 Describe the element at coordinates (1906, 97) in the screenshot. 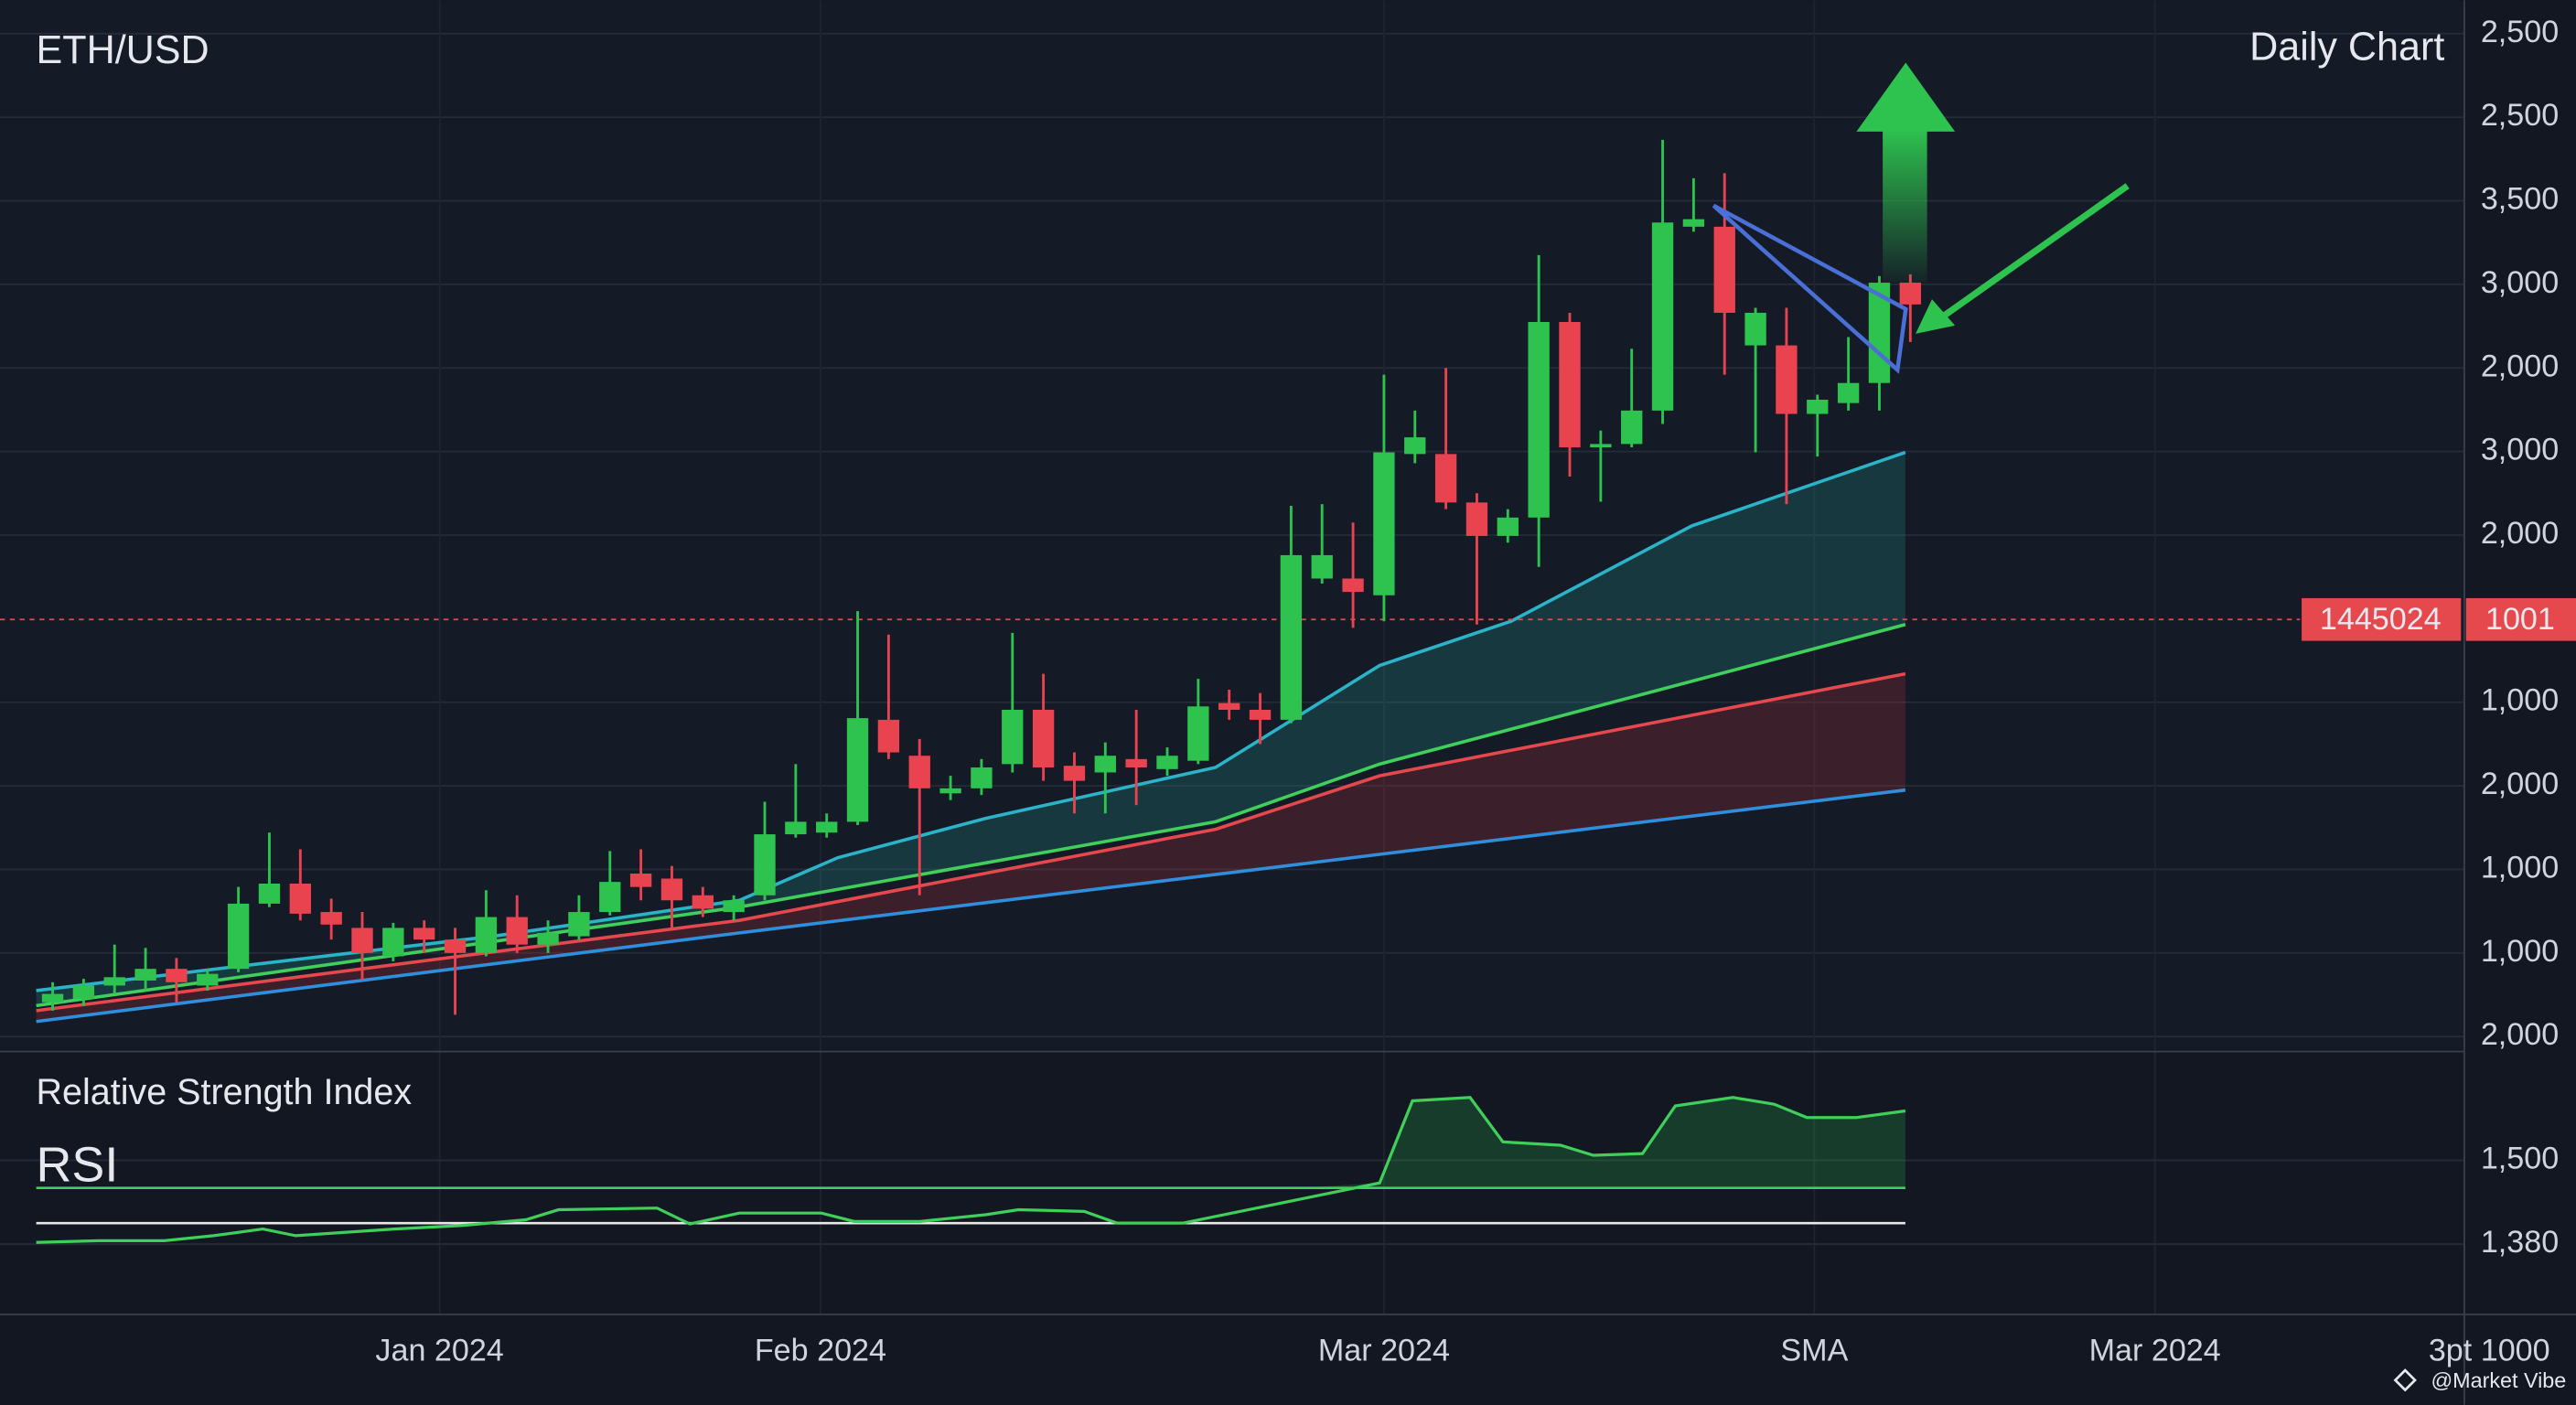

I see `up-arrow-head` at that location.